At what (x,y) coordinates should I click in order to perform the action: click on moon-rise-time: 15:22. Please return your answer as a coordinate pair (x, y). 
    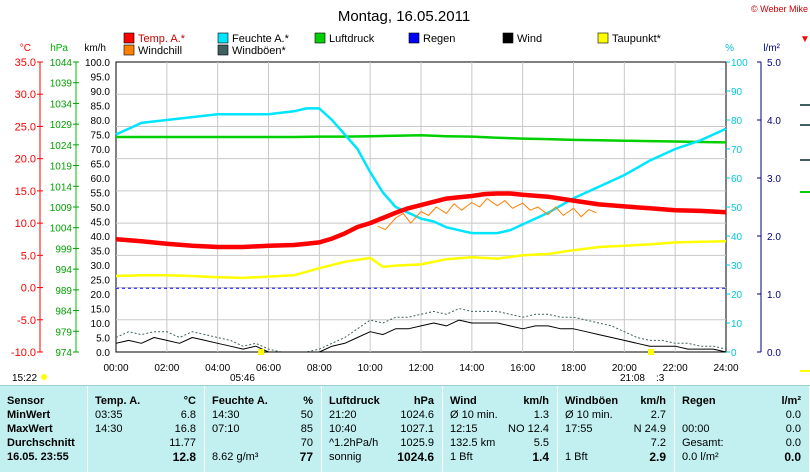
    Looking at the image, I should click on (24, 378).